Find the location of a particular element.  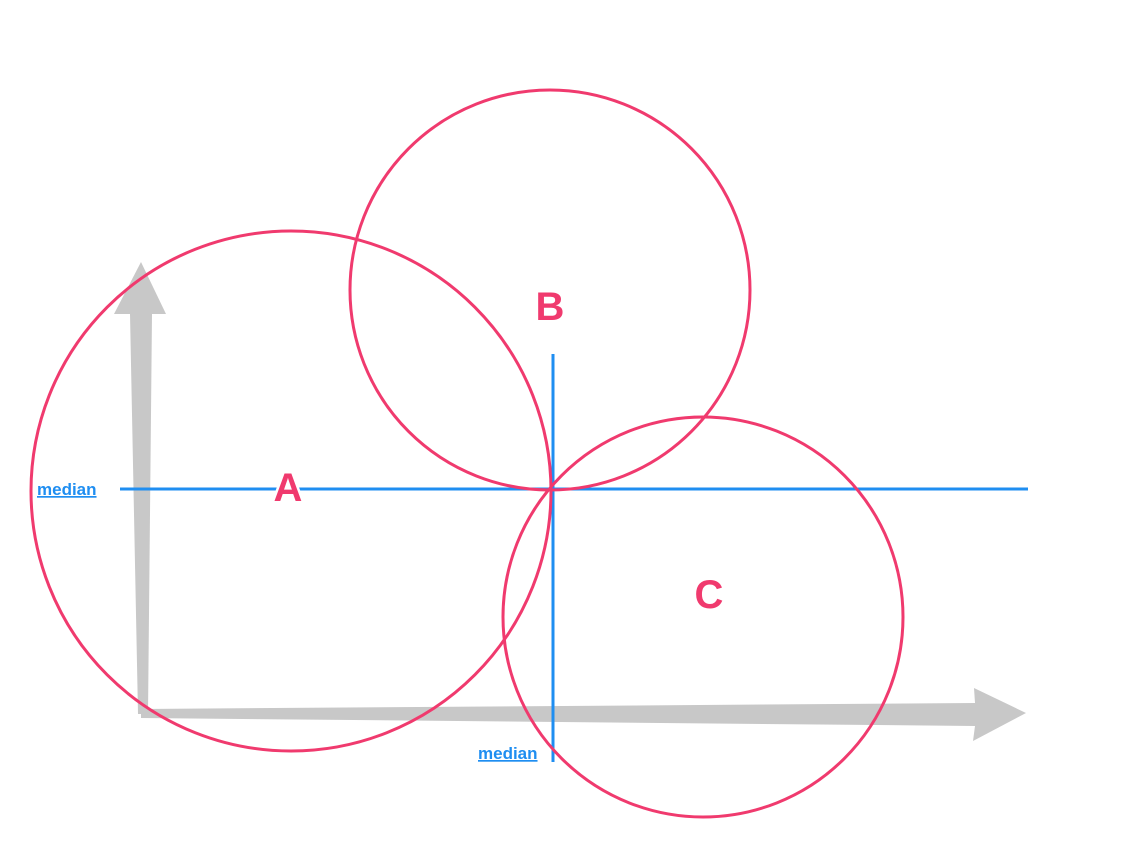

horizontal-median-label: median is located at coordinates (67, 489).